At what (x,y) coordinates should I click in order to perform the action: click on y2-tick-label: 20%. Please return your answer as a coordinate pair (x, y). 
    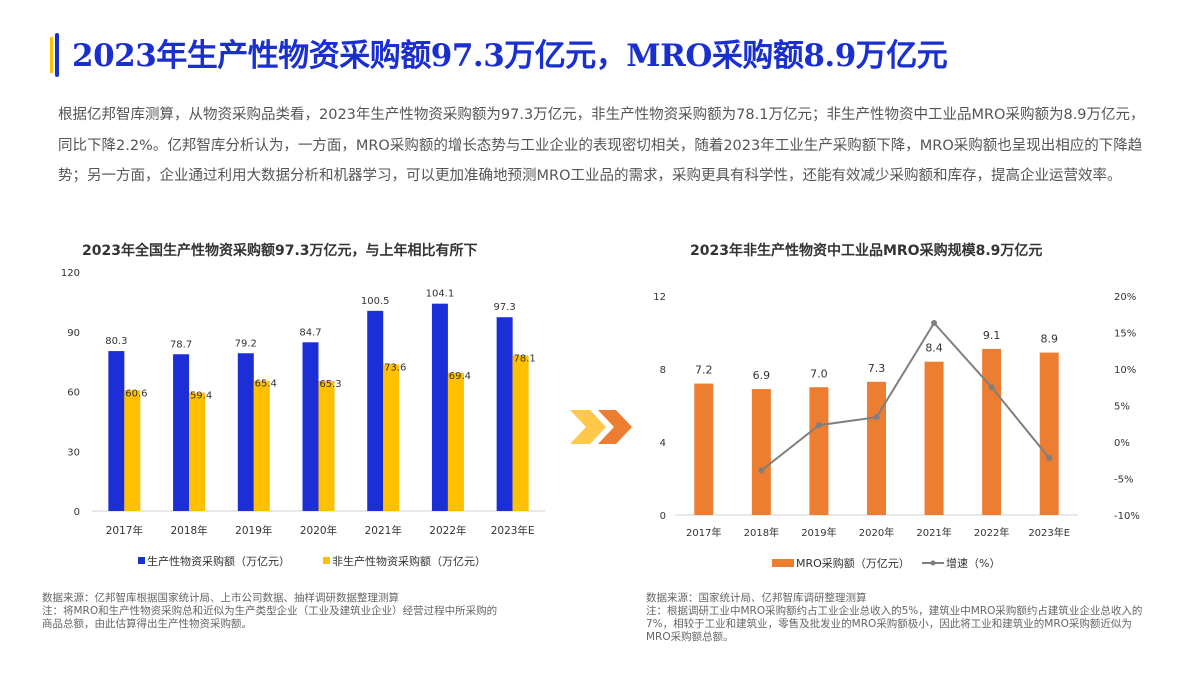
    Looking at the image, I should click on (1125, 297).